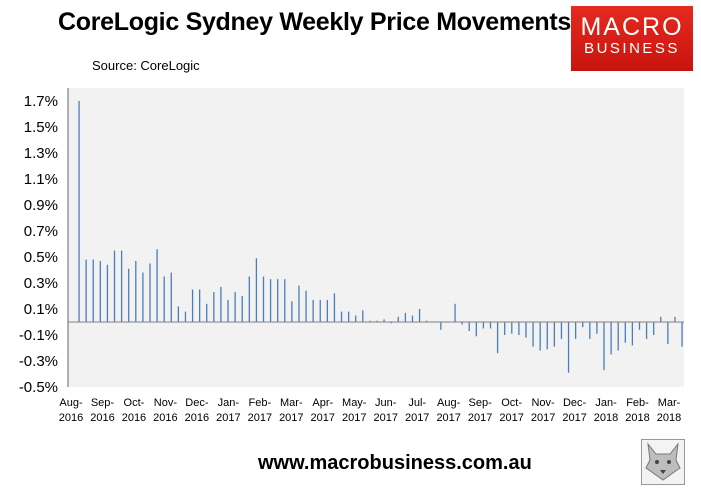  I want to click on wolf-icon, so click(663, 462).